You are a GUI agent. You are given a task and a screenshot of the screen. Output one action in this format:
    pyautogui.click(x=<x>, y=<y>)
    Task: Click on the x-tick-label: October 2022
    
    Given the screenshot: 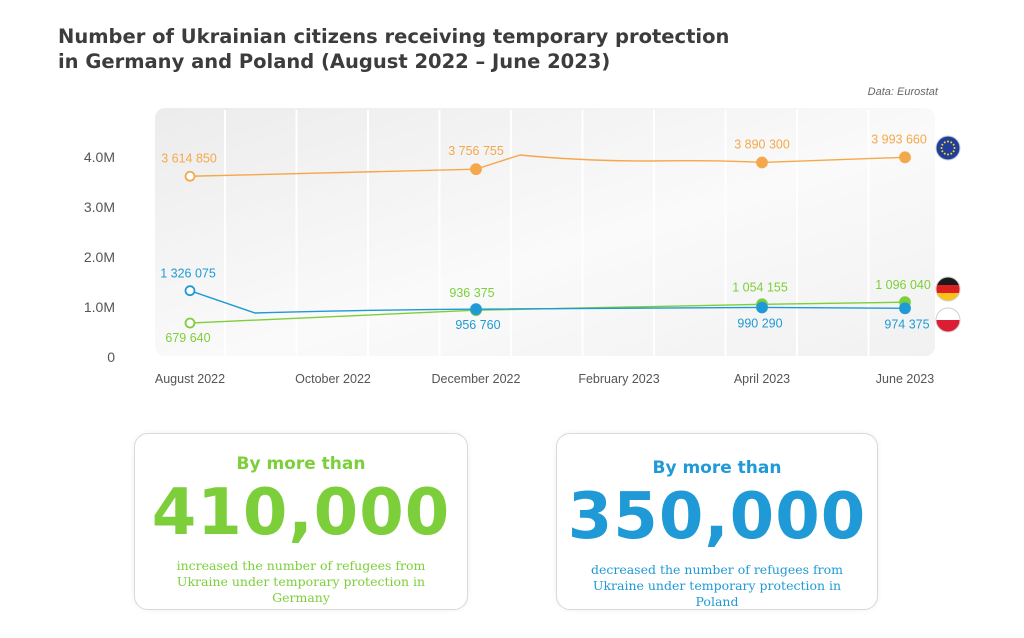 What is the action you would take?
    pyautogui.click(x=333, y=379)
    